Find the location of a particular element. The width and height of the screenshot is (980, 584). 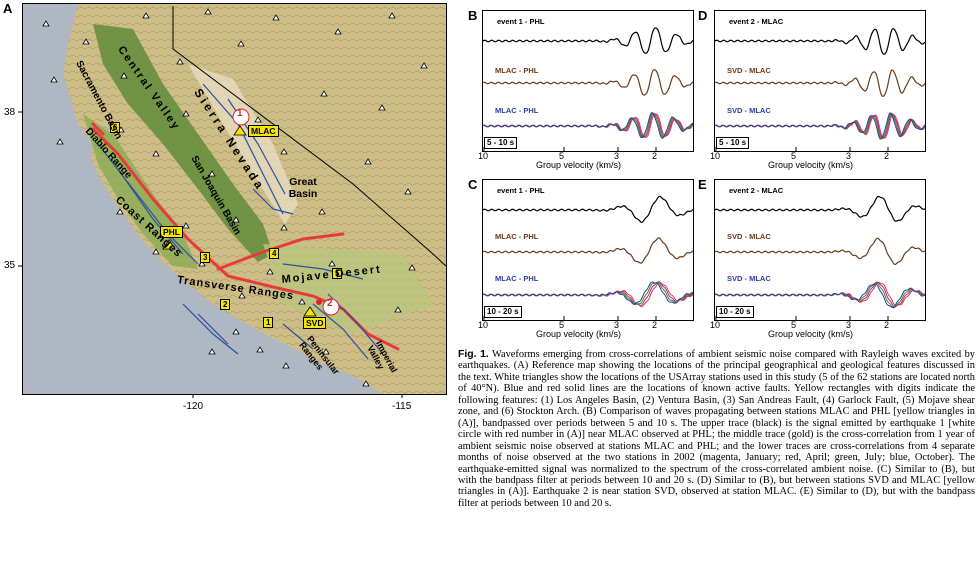

events is located at coordinates (286, 212).